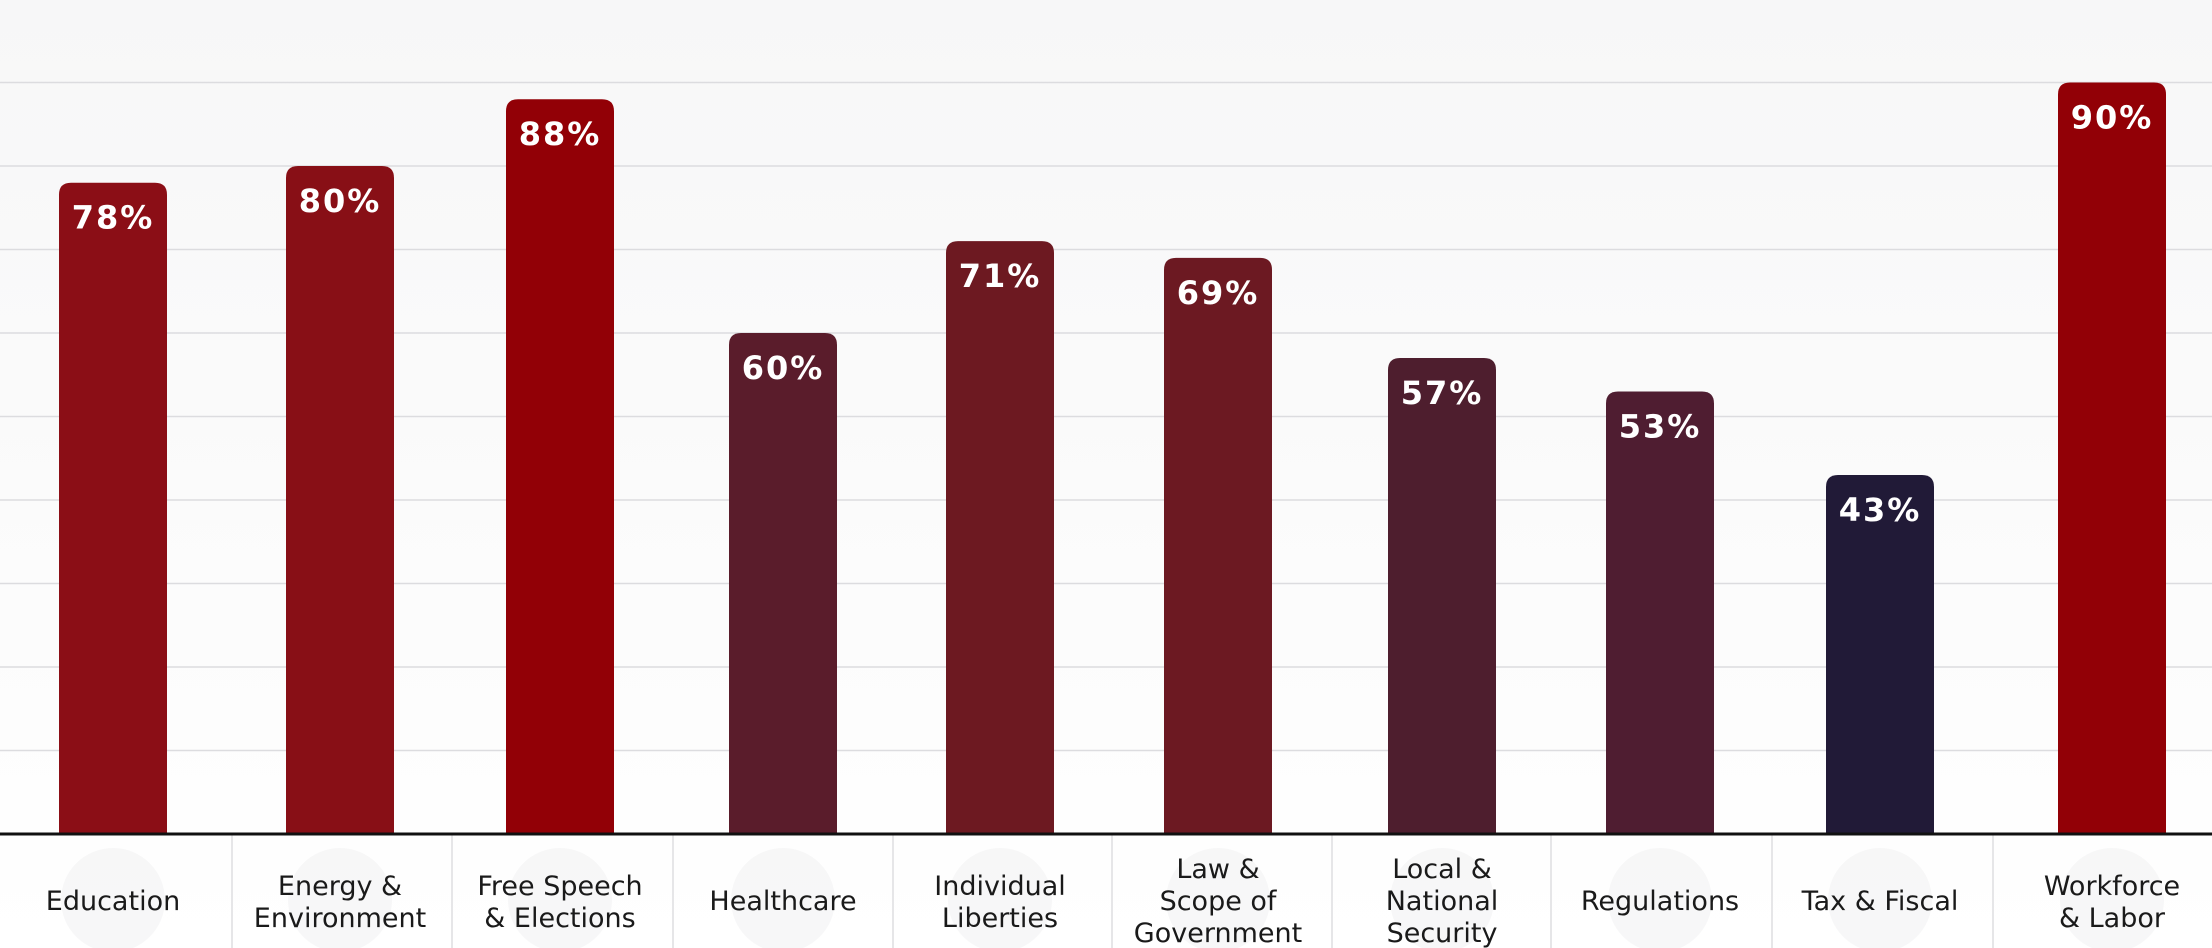  I want to click on bar-value-label: 90%, so click(2112, 118).